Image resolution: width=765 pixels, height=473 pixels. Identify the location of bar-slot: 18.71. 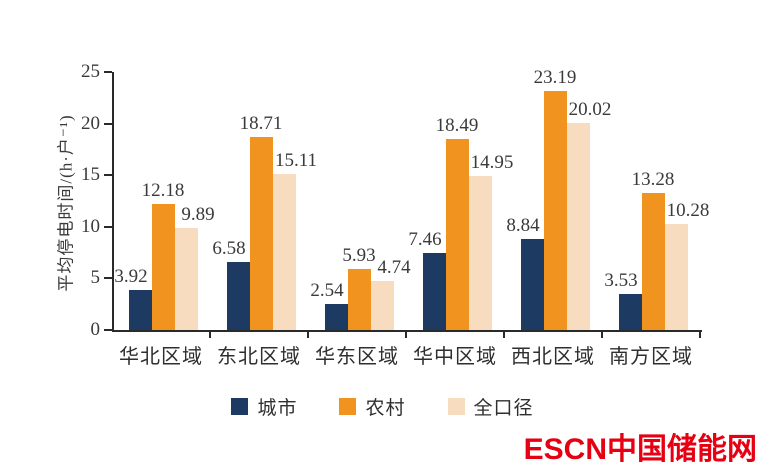
(261, 201).